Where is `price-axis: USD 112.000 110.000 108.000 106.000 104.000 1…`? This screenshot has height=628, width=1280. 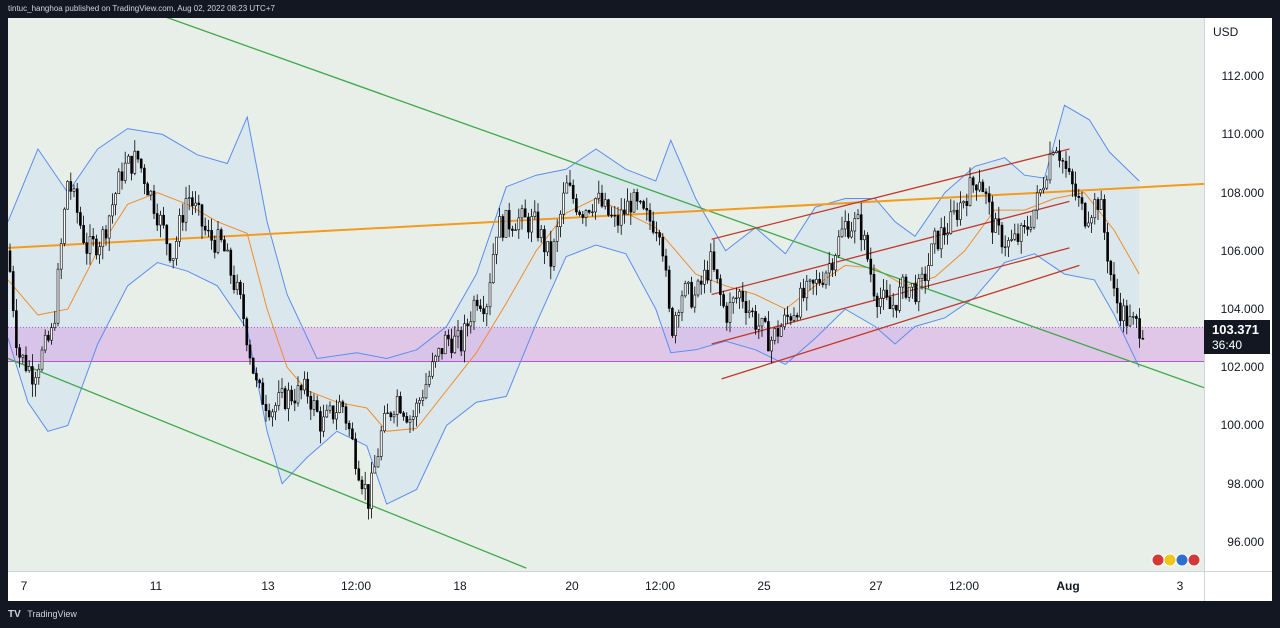 price-axis: USD 112.000 110.000 108.000 106.000 104.000 1… is located at coordinates (1238, 294).